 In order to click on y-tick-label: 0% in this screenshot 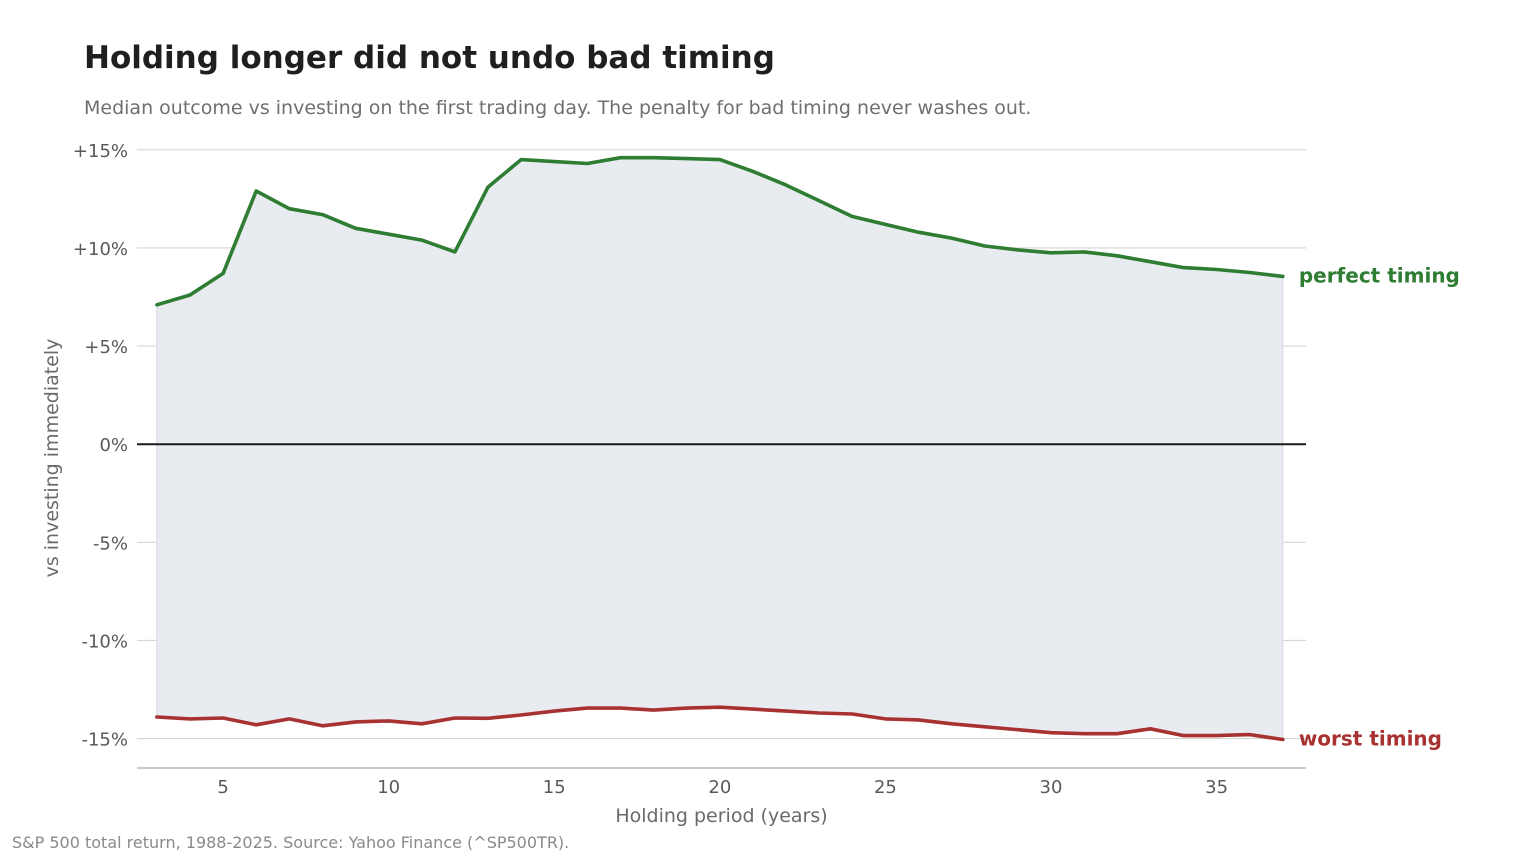, I will do `click(113, 445)`.